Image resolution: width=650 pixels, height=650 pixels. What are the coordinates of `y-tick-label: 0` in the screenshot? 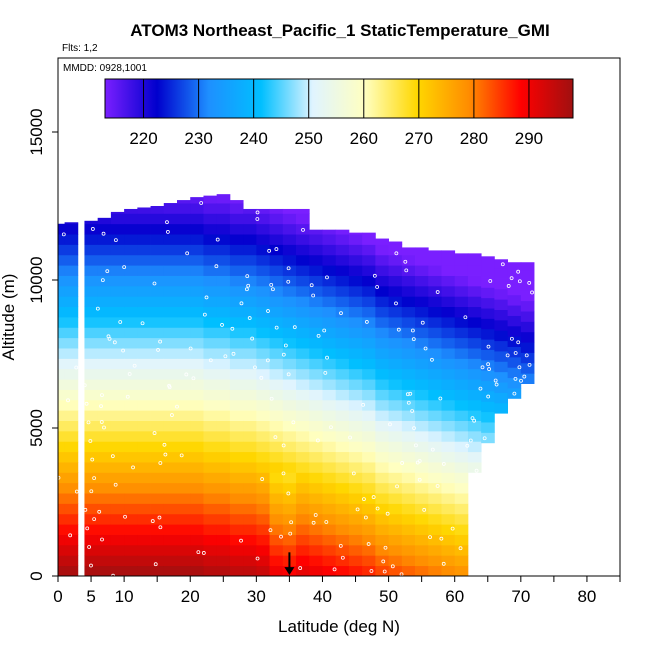 It's located at (36, 575).